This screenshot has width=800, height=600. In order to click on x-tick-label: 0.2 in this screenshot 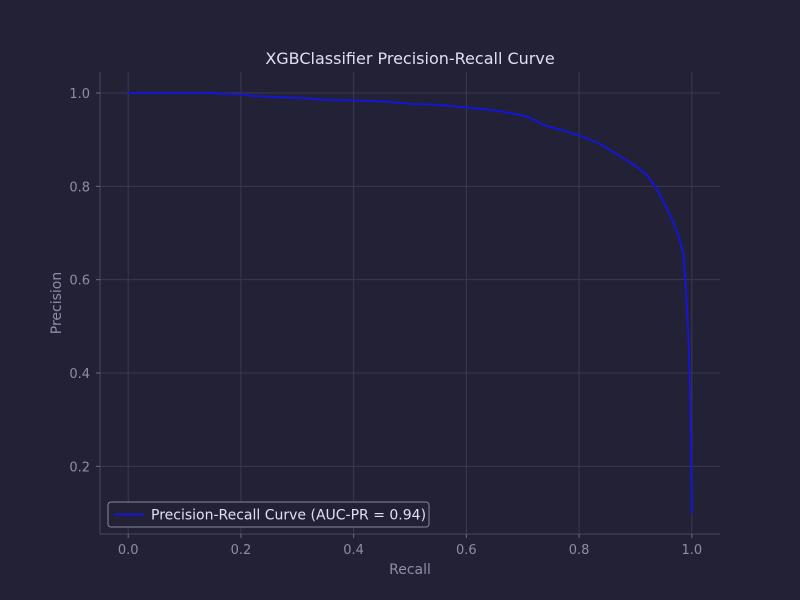, I will do `click(241, 550)`.